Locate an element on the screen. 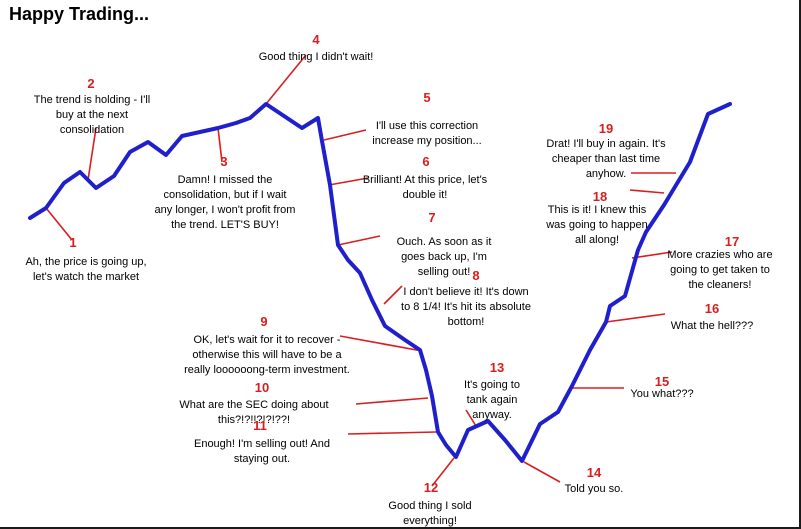 The height and width of the screenshot is (529, 801). annotation-number-6: 6 is located at coordinates (425, 161).